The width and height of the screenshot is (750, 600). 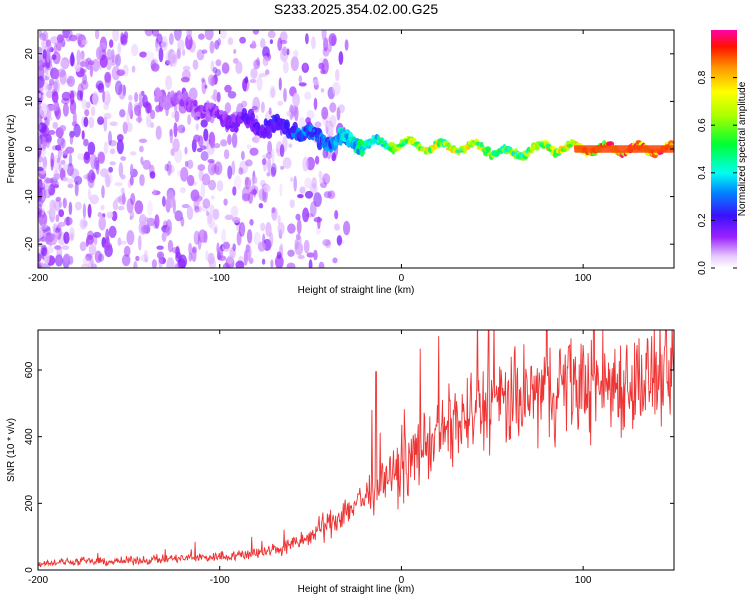 What do you see at coordinates (29, 101) in the screenshot?
I see `y-tick-label: 10` at bounding box center [29, 101].